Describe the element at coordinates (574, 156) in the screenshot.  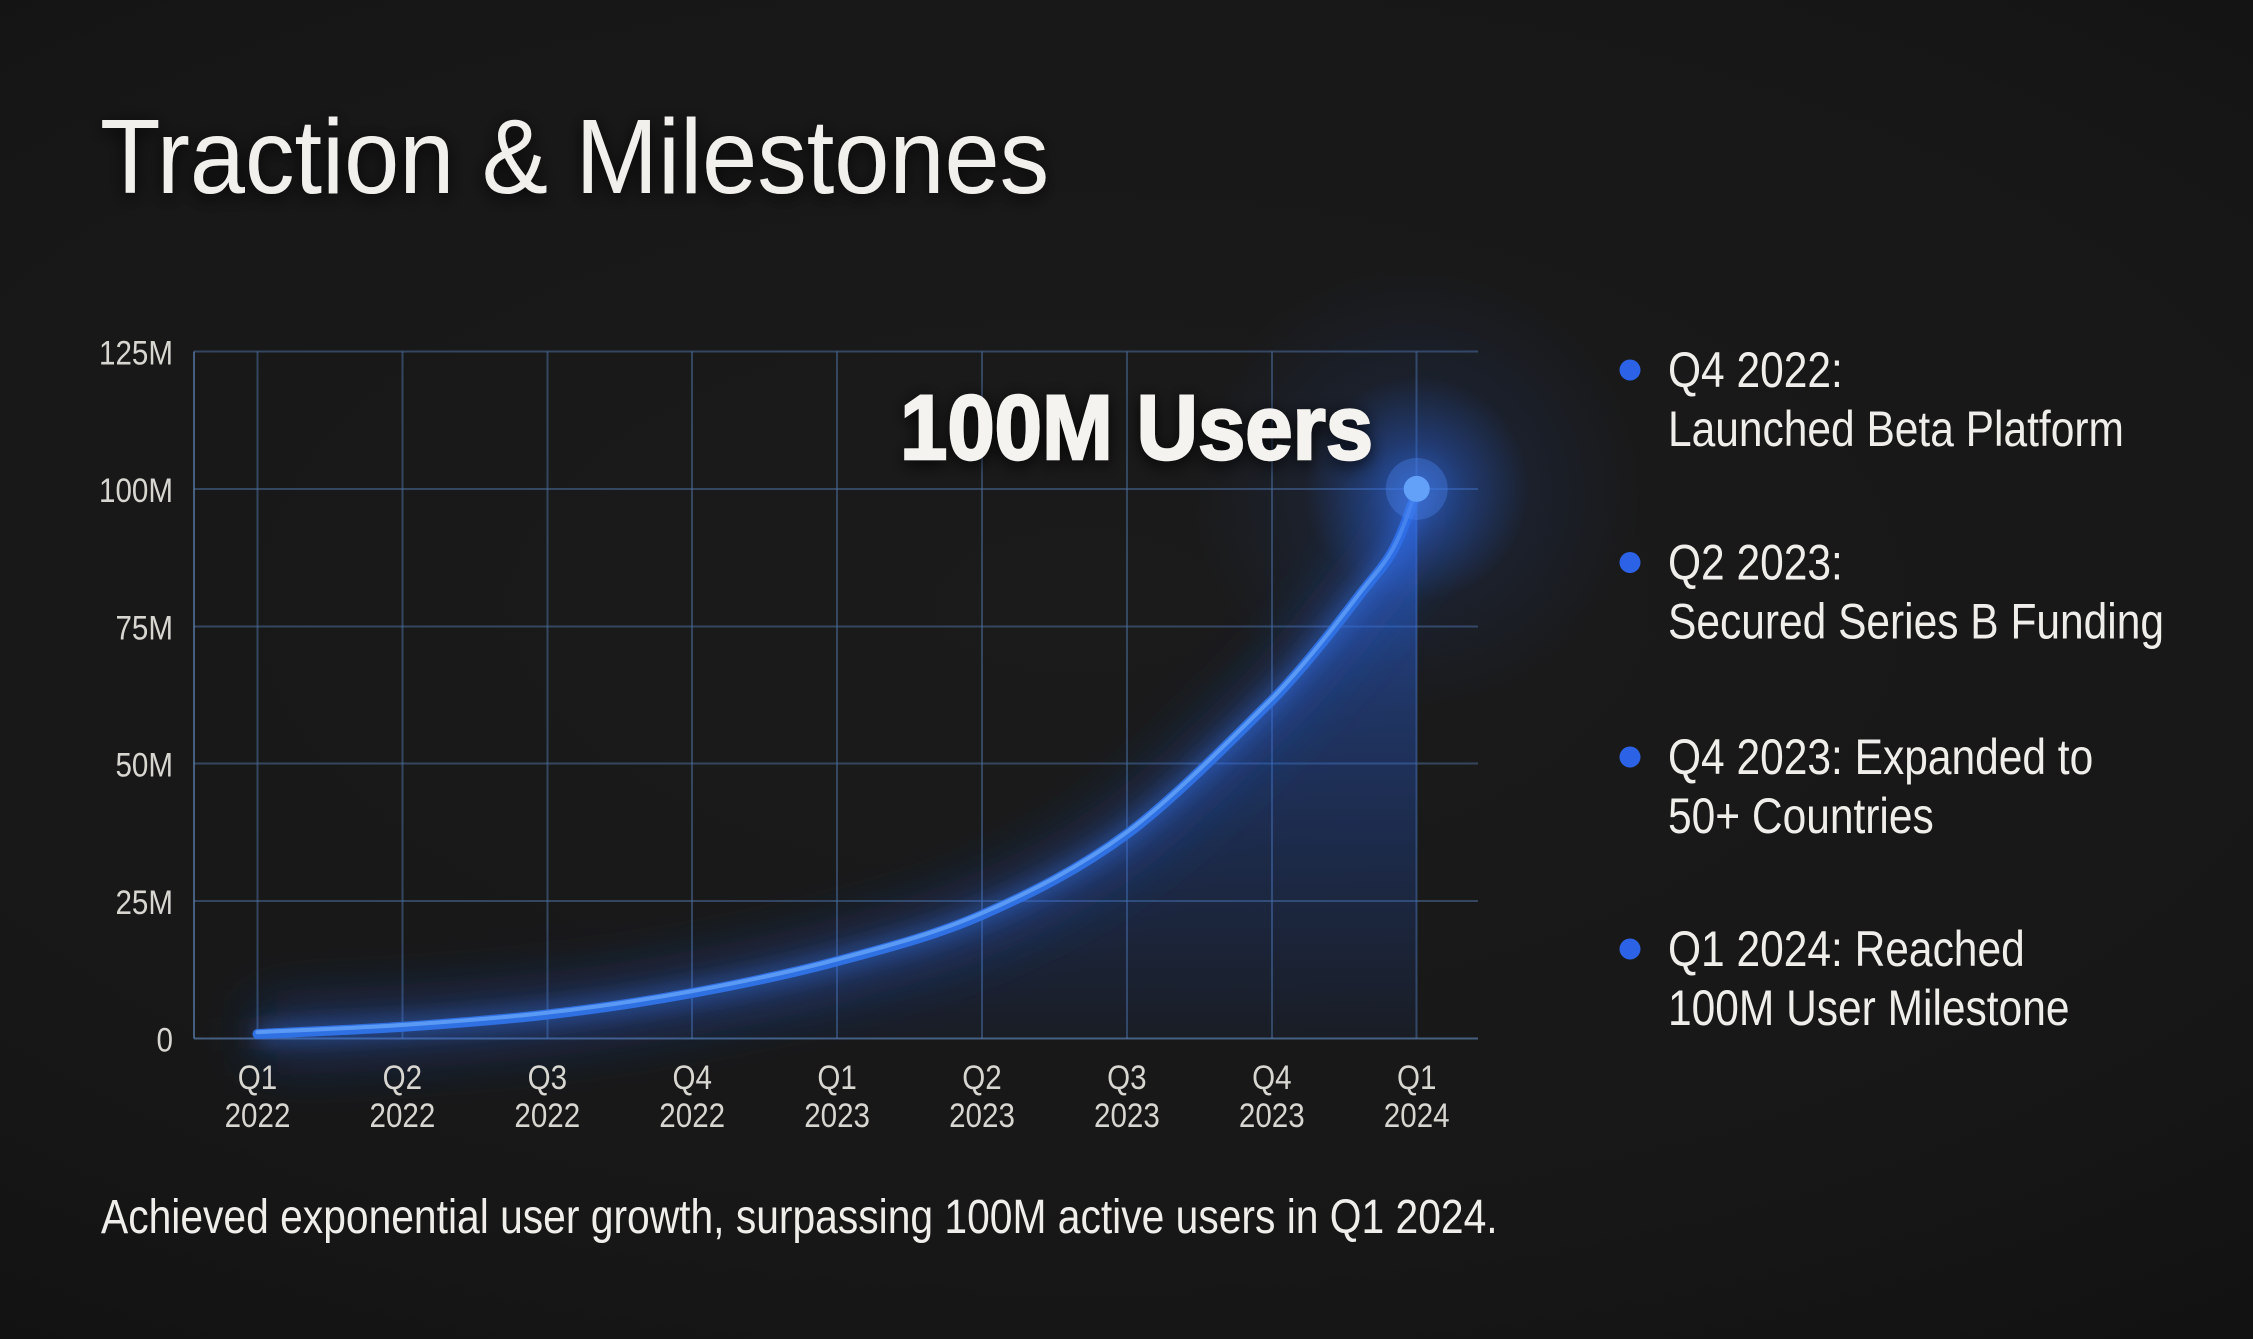
I see `svg-text: Traction & Milestones` at that location.